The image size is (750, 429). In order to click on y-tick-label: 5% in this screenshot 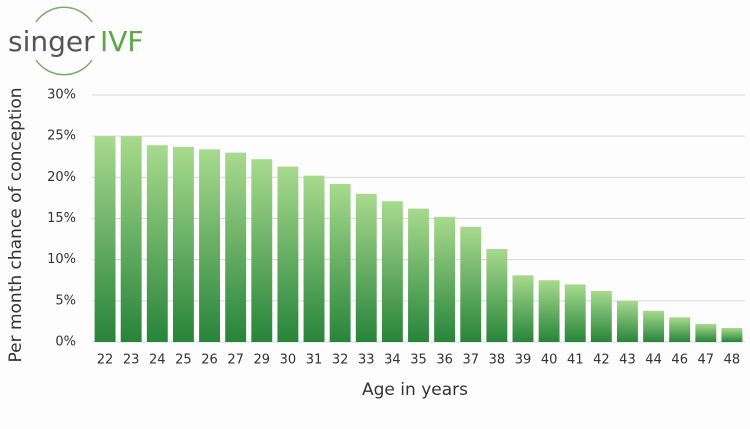, I will do `click(65, 300)`.